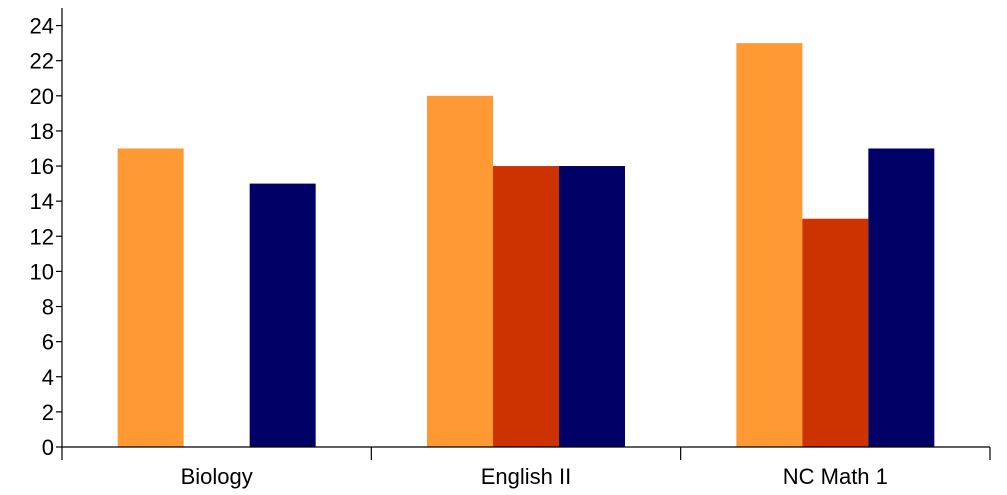 This screenshot has width=1007, height=495. Describe the element at coordinates (42, 201) in the screenshot. I see `y-tick-label: 14` at that location.